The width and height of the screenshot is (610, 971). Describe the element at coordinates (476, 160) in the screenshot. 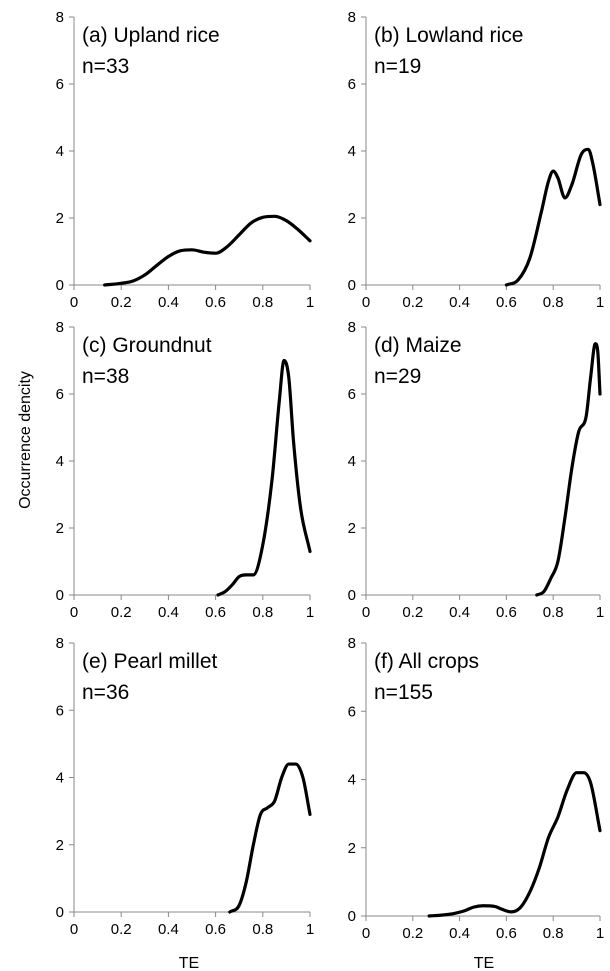

I see `chart-panel-b: 0 2 4 6 8 0 0.2 0.4 0.6 0.8 1 (b) Lowland rice n=19` at that location.